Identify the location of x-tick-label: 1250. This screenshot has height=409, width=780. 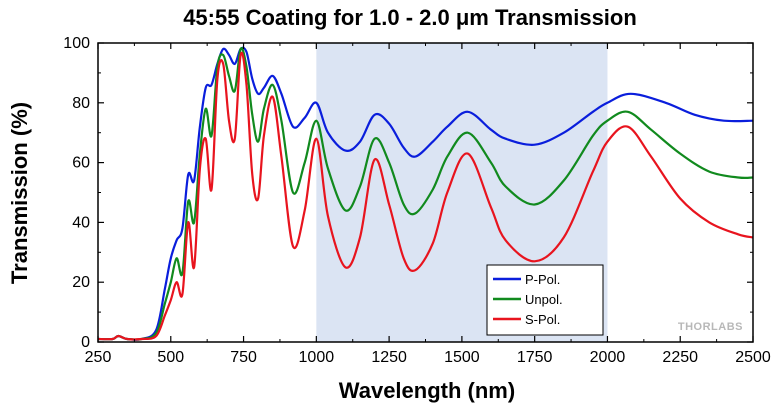
(389, 357).